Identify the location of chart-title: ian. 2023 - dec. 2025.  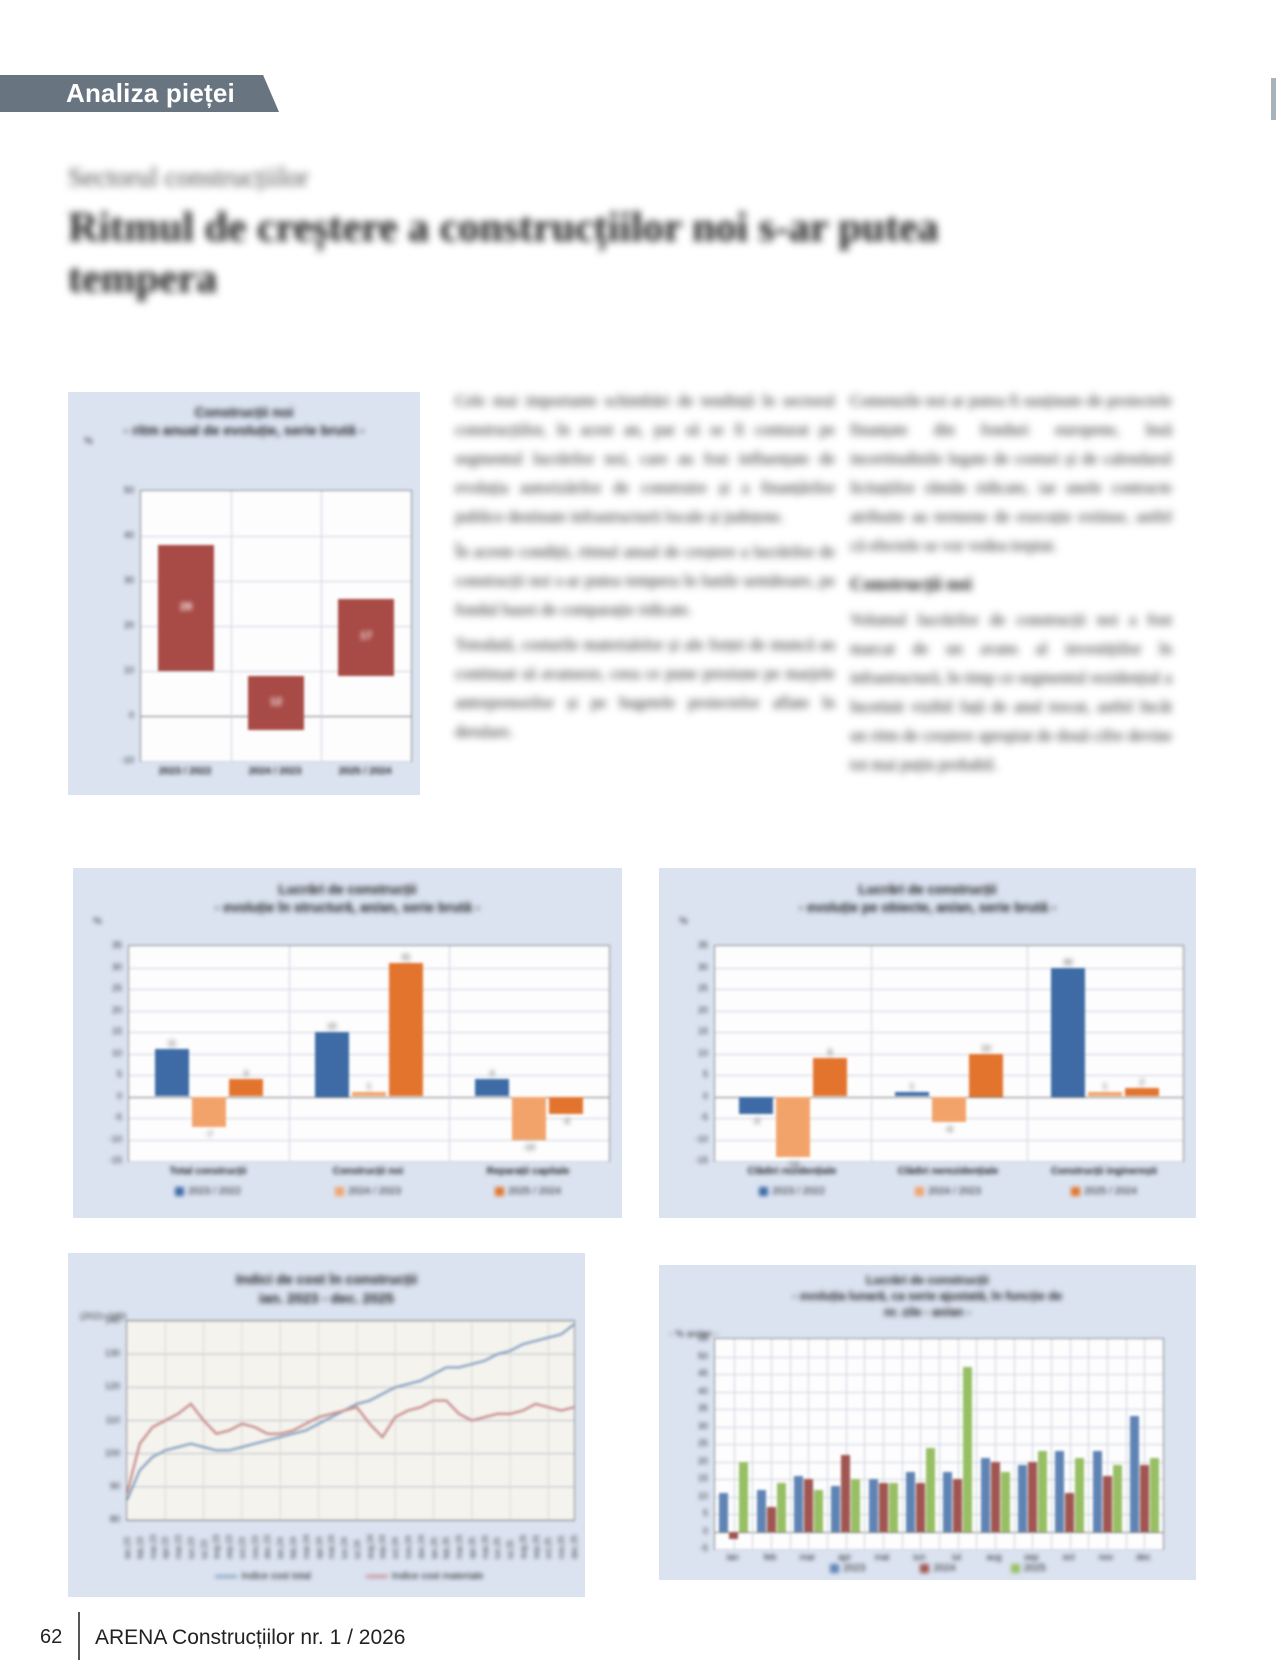
(326, 1298).